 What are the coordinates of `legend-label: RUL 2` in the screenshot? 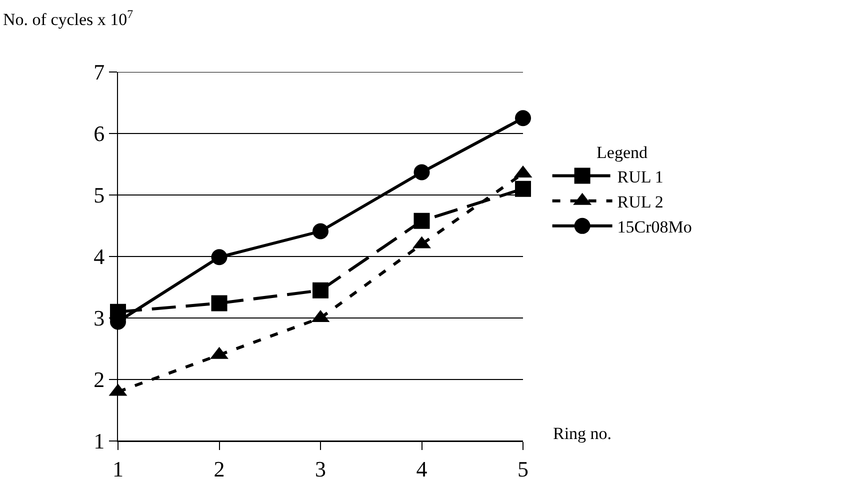 It's located at (640, 202).